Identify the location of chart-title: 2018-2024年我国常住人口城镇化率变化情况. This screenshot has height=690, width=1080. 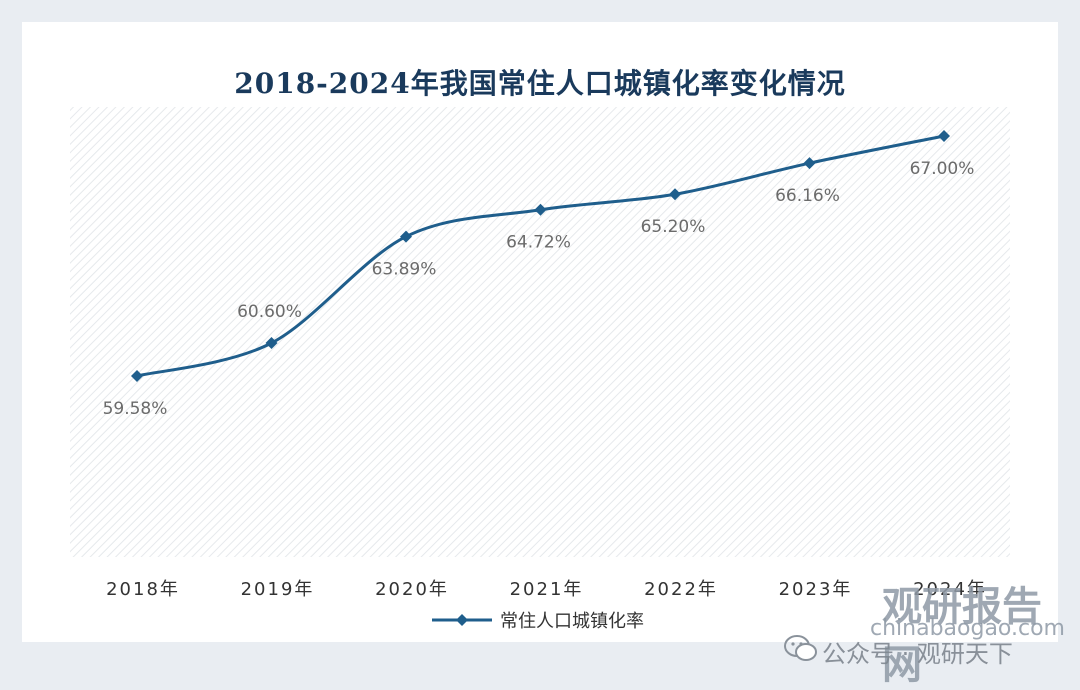
(540, 83).